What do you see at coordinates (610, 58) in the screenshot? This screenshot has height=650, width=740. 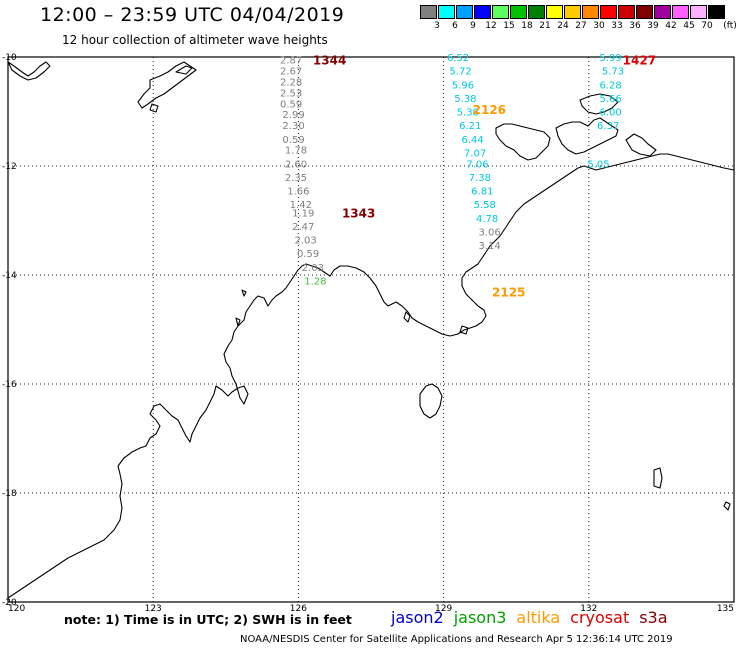 I see `wave-height-value: 5.99` at bounding box center [610, 58].